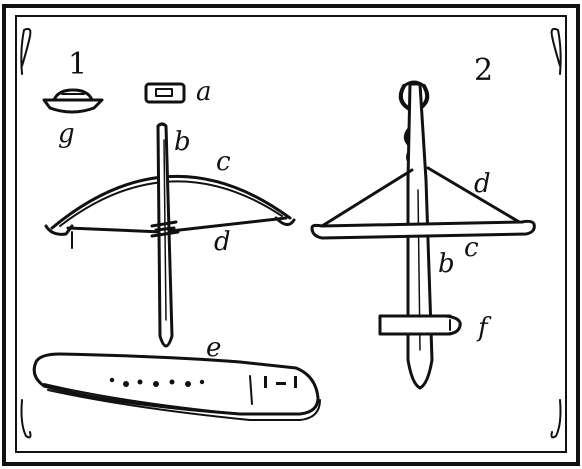 Image resolution: width=582 pixels, height=469 pixels. I want to click on corner-scroll-br, so click(556, 419).